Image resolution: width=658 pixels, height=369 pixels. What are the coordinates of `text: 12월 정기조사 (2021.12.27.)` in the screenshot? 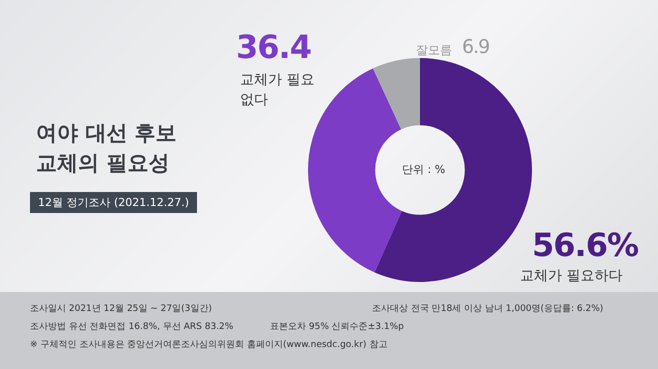 It's located at (114, 202).